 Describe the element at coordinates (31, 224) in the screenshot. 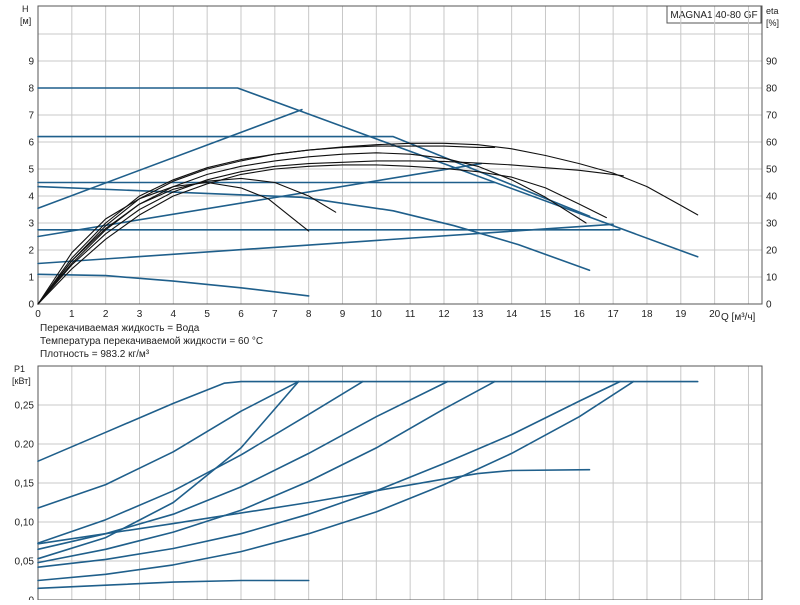

I see `y-tick-label: 3` at that location.